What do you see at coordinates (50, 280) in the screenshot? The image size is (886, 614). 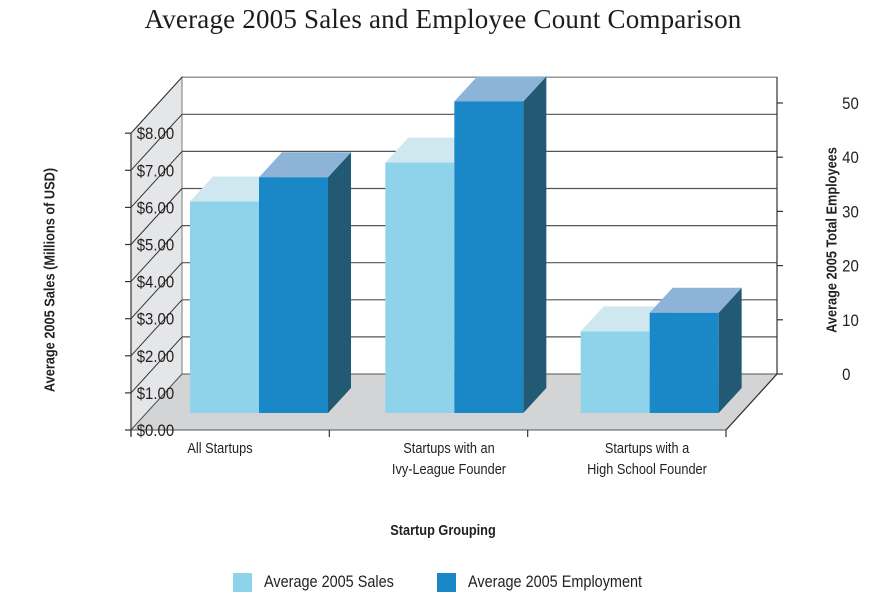 I see `left-y-axis-title: Average 2005 Sales (Millions of USD)` at bounding box center [50, 280].